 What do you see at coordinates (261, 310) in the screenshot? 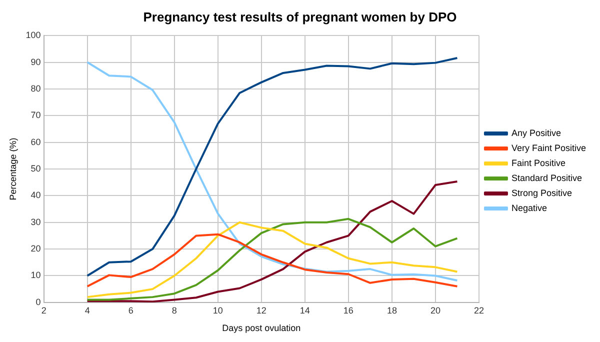
I see `x-tick-label: 12` at bounding box center [261, 310].